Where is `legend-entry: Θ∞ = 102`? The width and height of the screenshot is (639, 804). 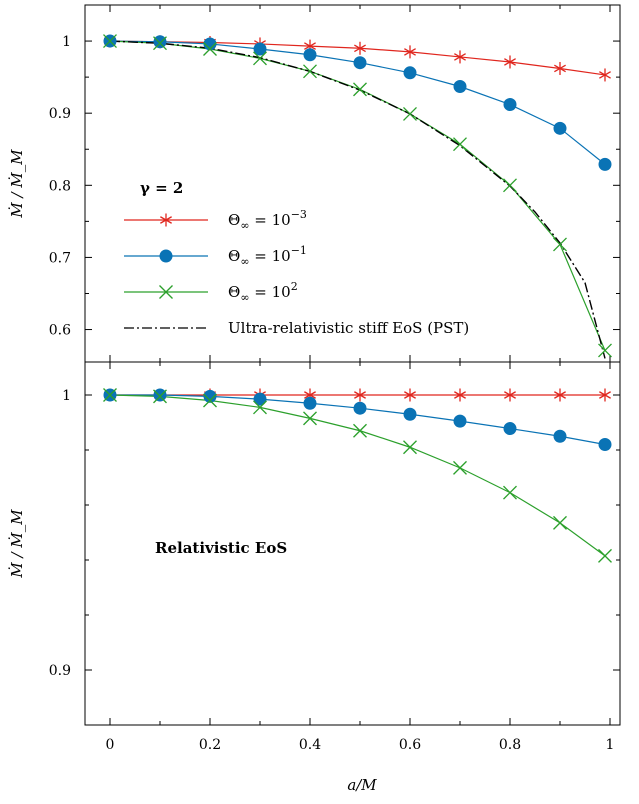 legend-entry: Θ∞ = 102 is located at coordinates (211, 292).